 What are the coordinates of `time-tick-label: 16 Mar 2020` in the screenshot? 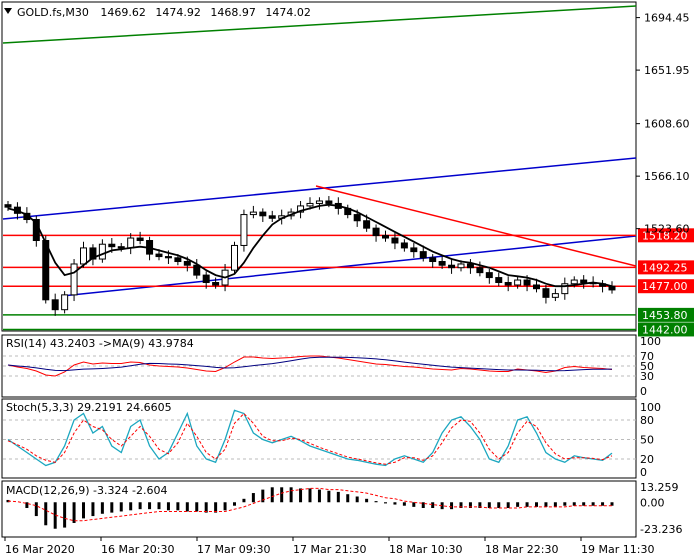 It's located at (40, 549).